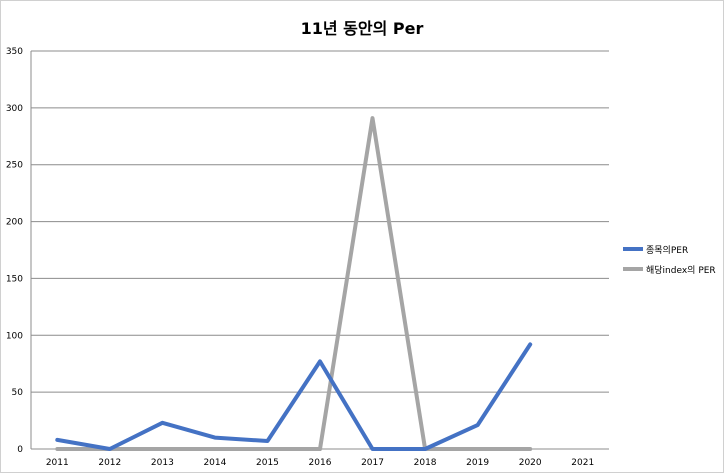 This screenshot has height=473, width=724. Describe the element at coordinates (14, 279) in the screenshot. I see `y-tick-label-3: 150` at that location.